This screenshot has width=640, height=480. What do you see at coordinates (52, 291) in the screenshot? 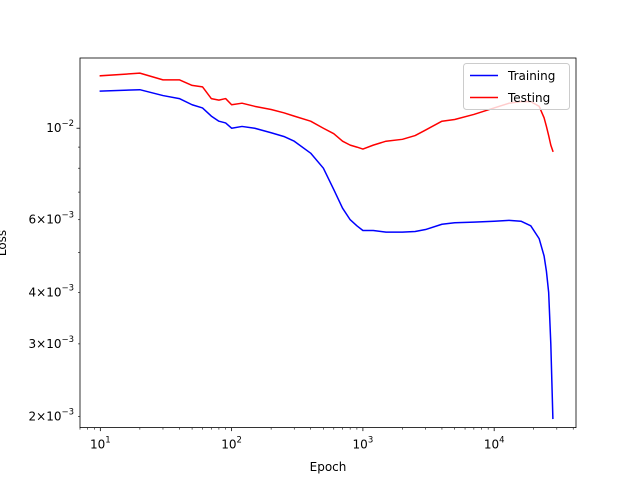
I see `y-tick-label: 4×10⁻³` at bounding box center [52, 291].